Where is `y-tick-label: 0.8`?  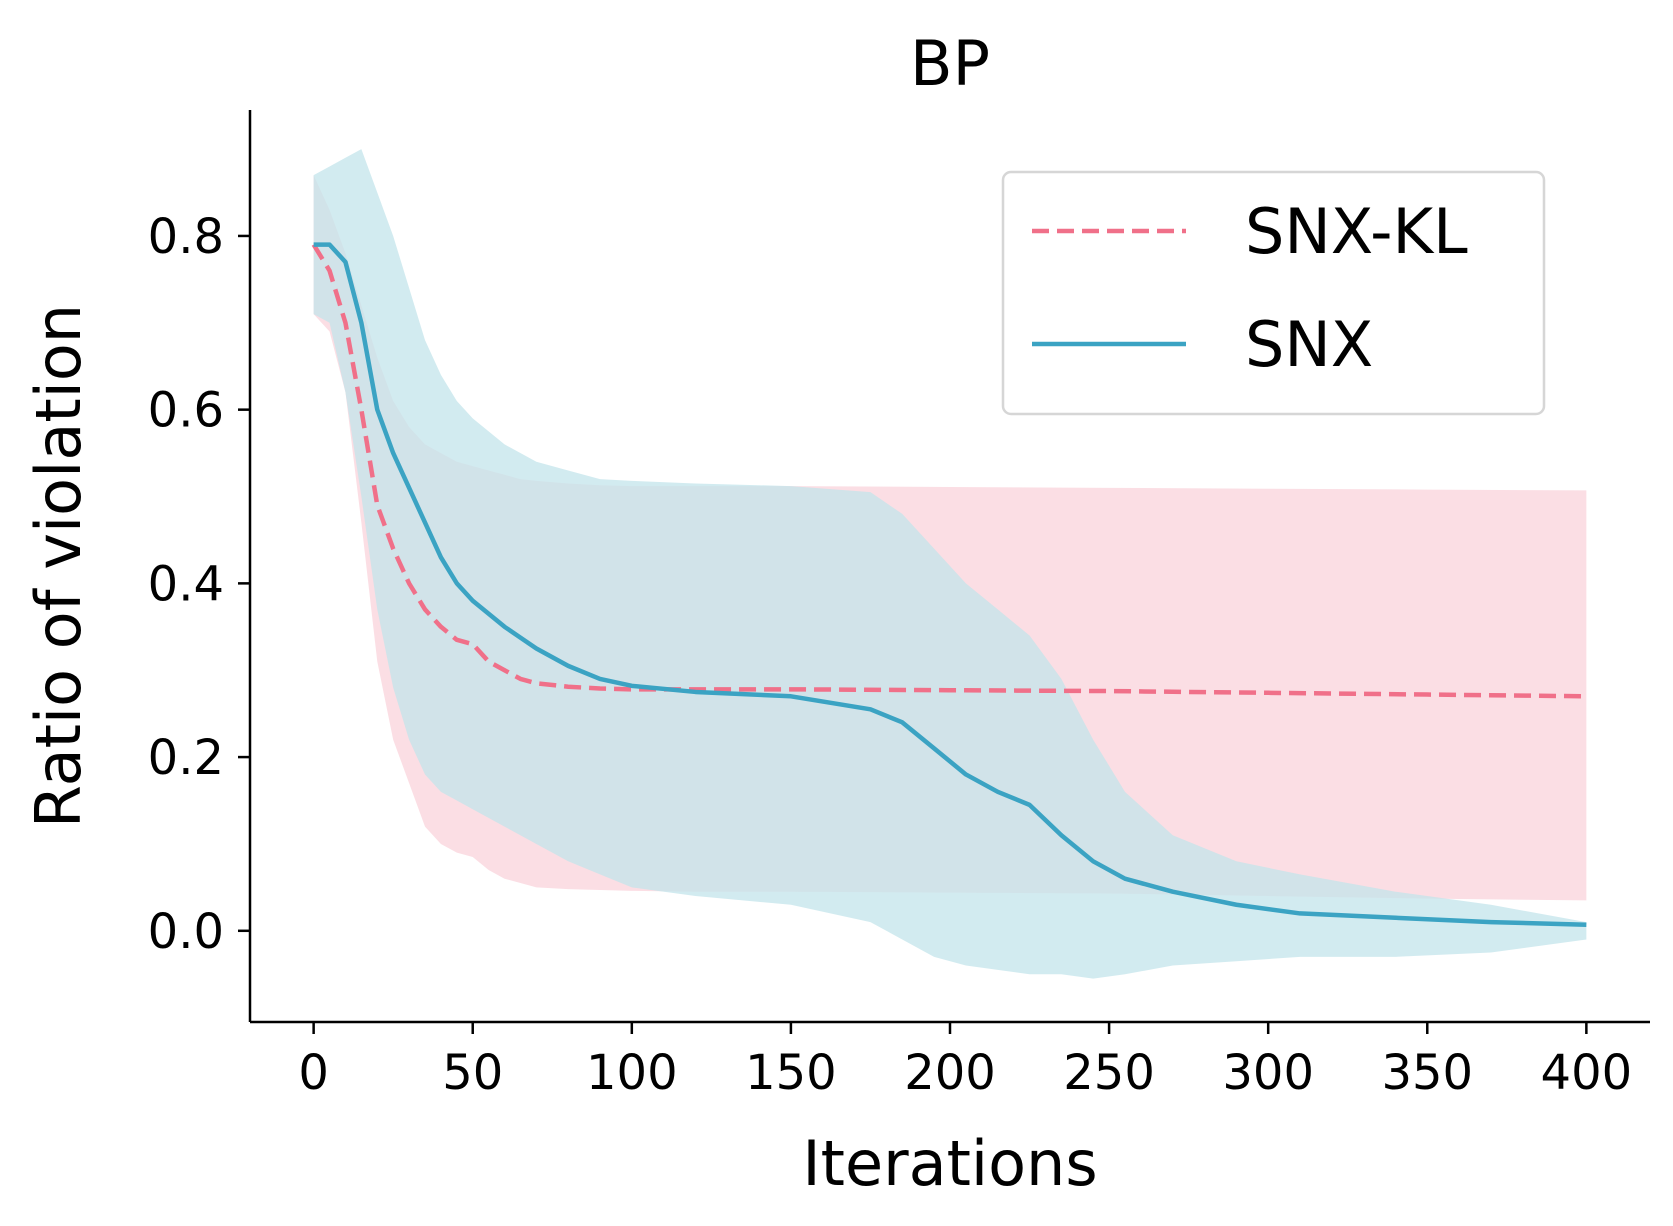 y-tick-label: 0.8 is located at coordinates (186, 237).